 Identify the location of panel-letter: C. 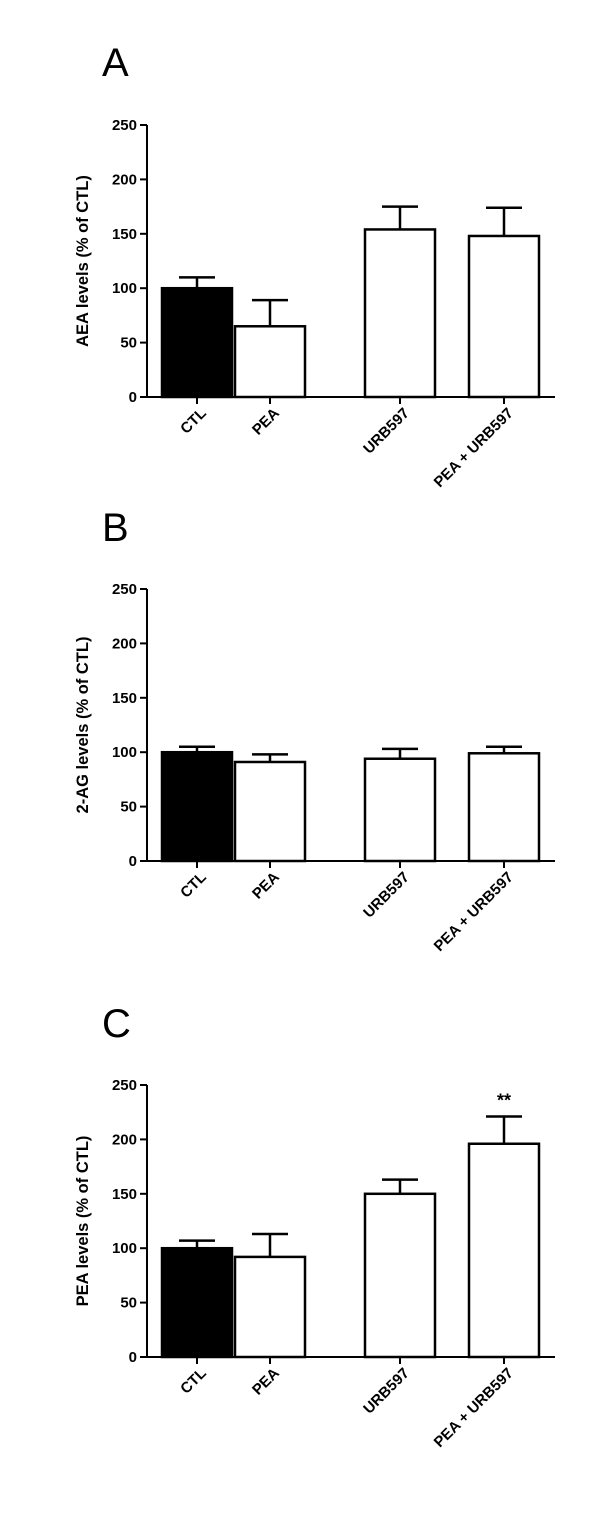
(116, 1024).